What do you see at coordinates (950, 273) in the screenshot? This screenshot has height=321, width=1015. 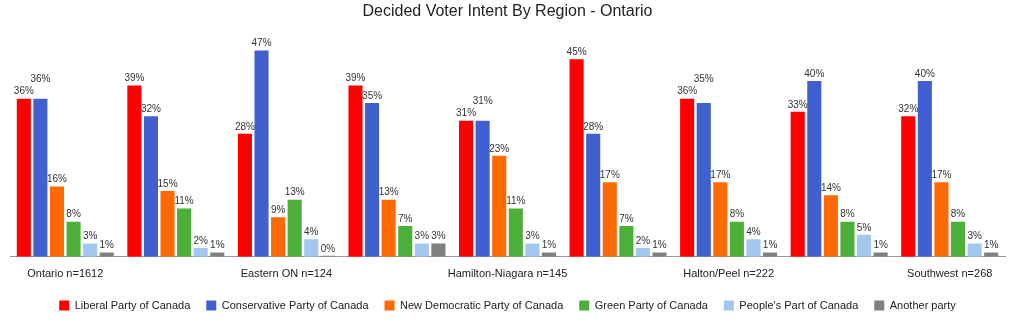 I see `x-tick-label: Southwest n=268` at bounding box center [950, 273].